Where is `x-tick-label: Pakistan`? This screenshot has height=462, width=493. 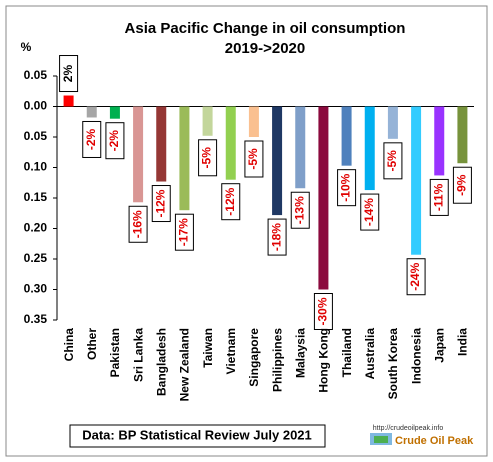
x-tick-label: Pakistan is located at coordinates (115, 352).